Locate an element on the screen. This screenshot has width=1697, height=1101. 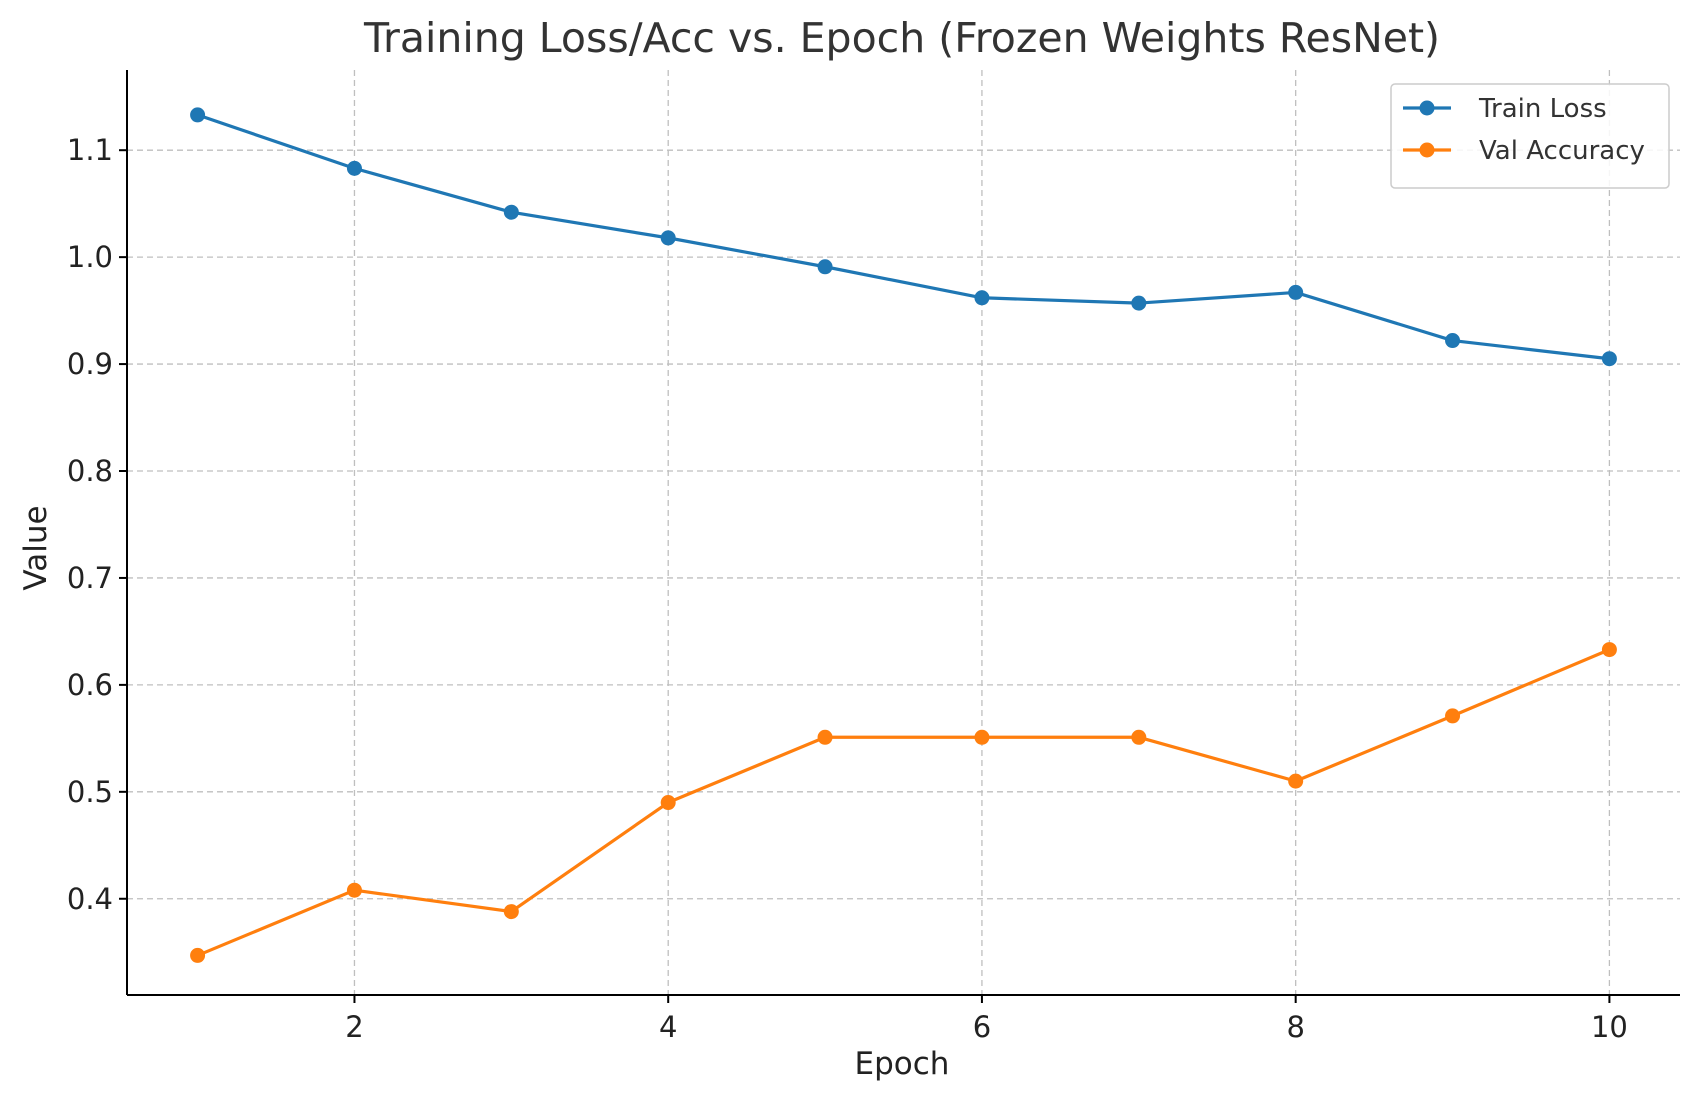
x-tick-label: 6 is located at coordinates (982, 1027).